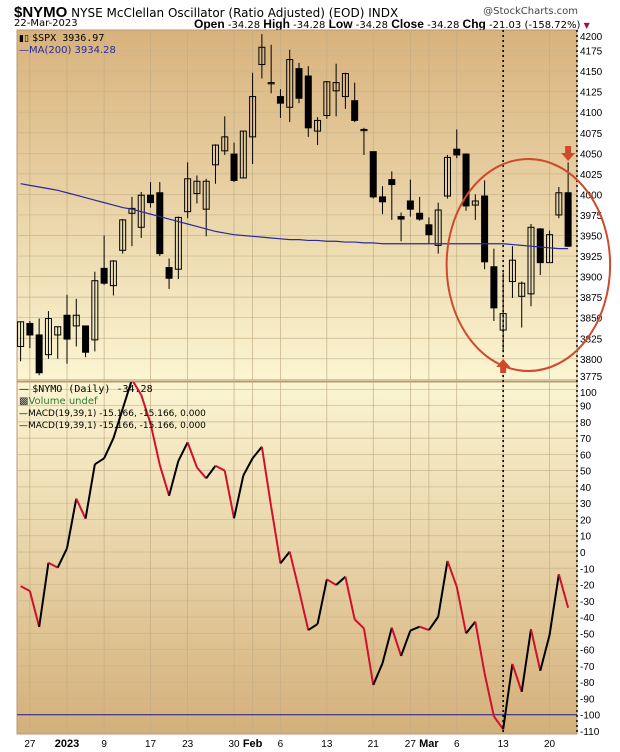 This screenshot has width=620, height=752. What do you see at coordinates (244, 25) in the screenshot?
I see `open-value: -34.28` at bounding box center [244, 25].